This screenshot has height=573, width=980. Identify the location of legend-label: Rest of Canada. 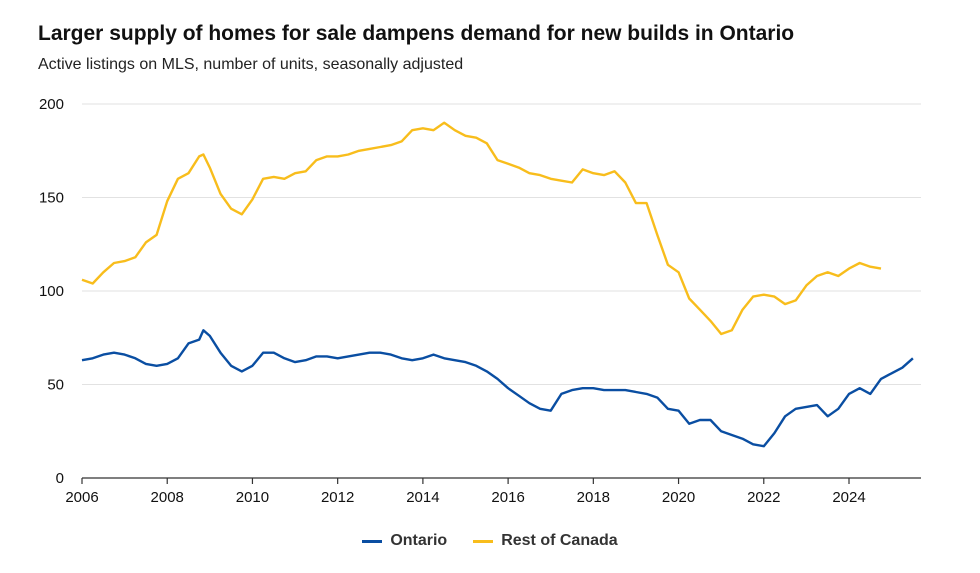
(559, 540).